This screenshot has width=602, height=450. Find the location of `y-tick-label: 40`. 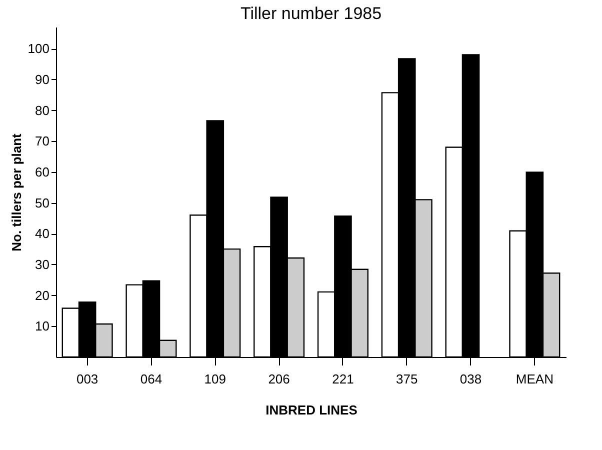

y-tick-label: 40 is located at coordinates (42, 234).